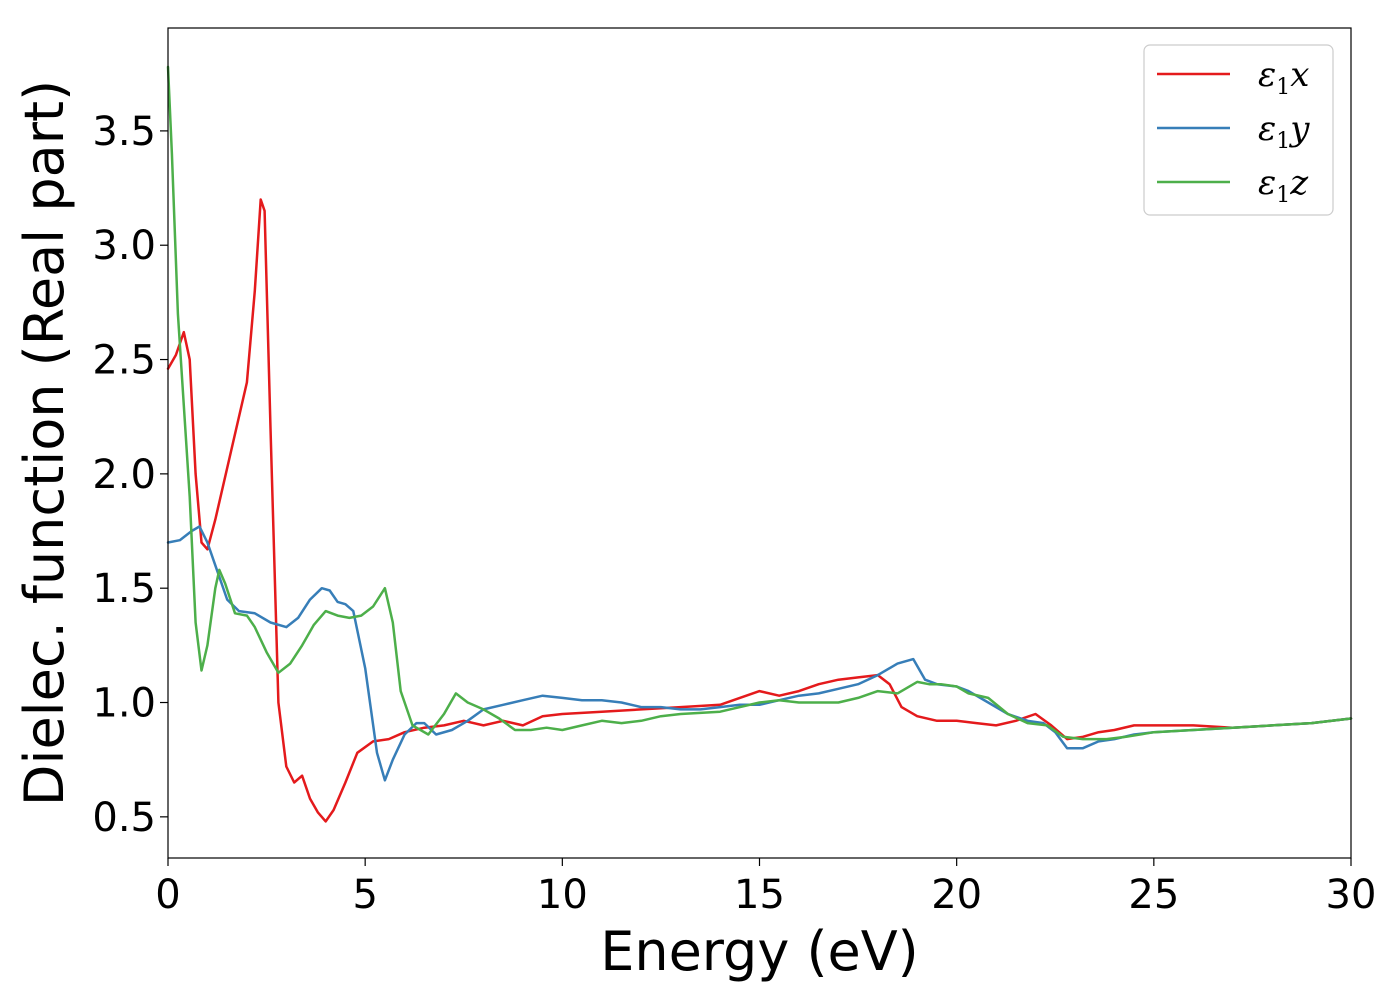  Describe the element at coordinates (1283, 185) in the screenshot. I see `legend-label-z: ε1z` at that location.